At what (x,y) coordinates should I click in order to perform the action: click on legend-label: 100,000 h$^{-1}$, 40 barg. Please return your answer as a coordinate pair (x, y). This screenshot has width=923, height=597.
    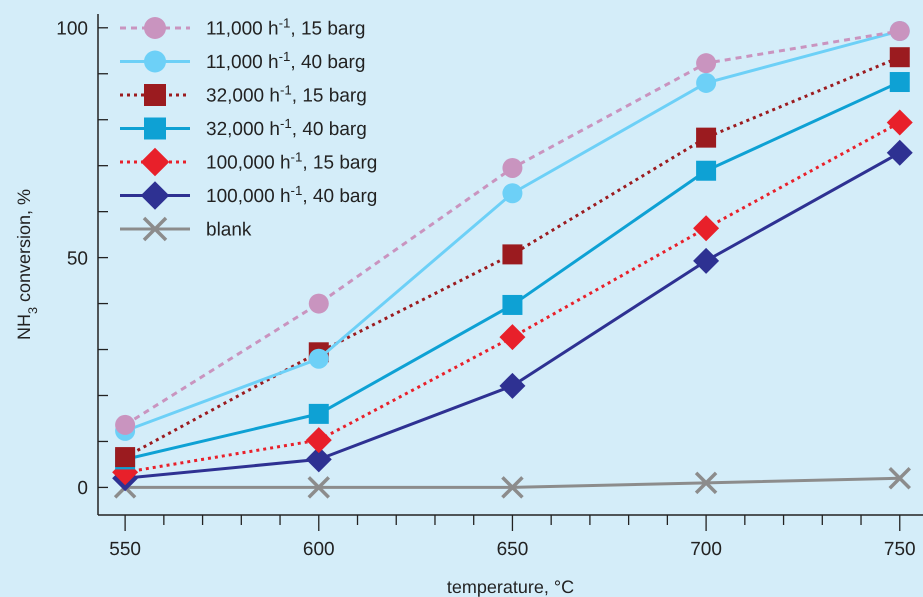
    Looking at the image, I should click on (292, 195).